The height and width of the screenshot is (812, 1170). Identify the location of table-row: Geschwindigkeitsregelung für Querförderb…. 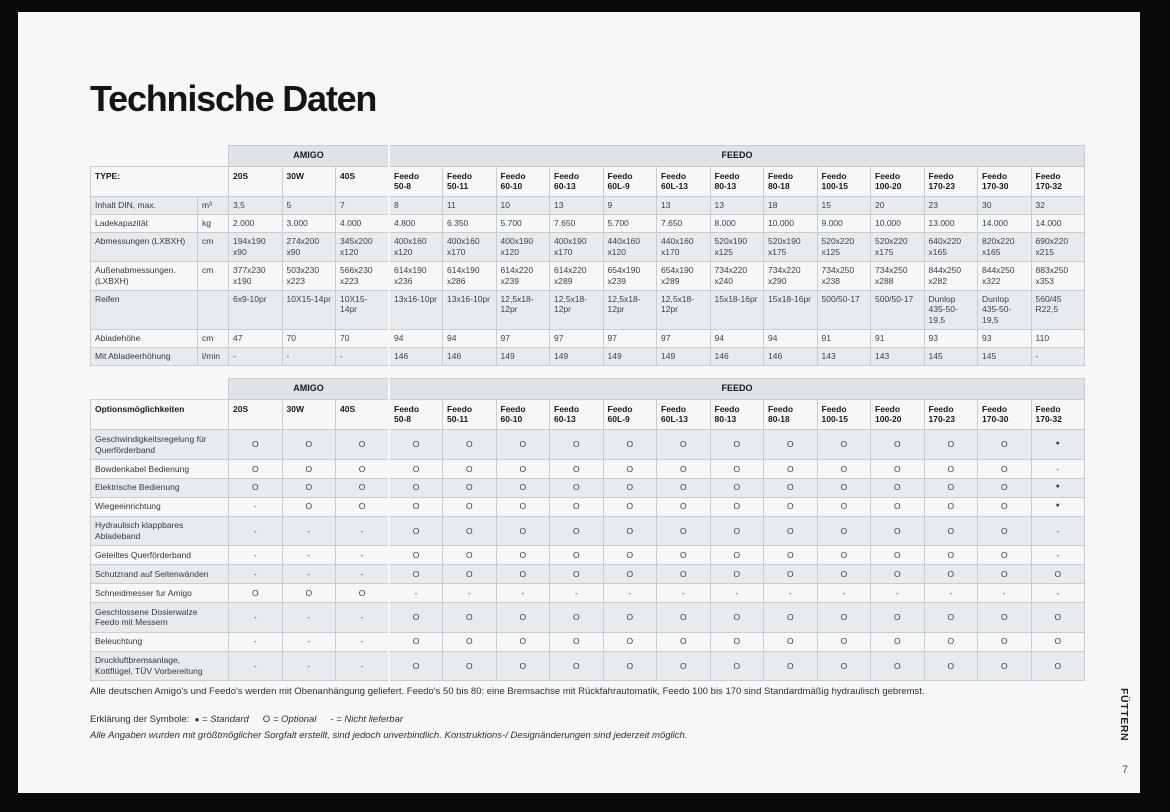
(587, 445).